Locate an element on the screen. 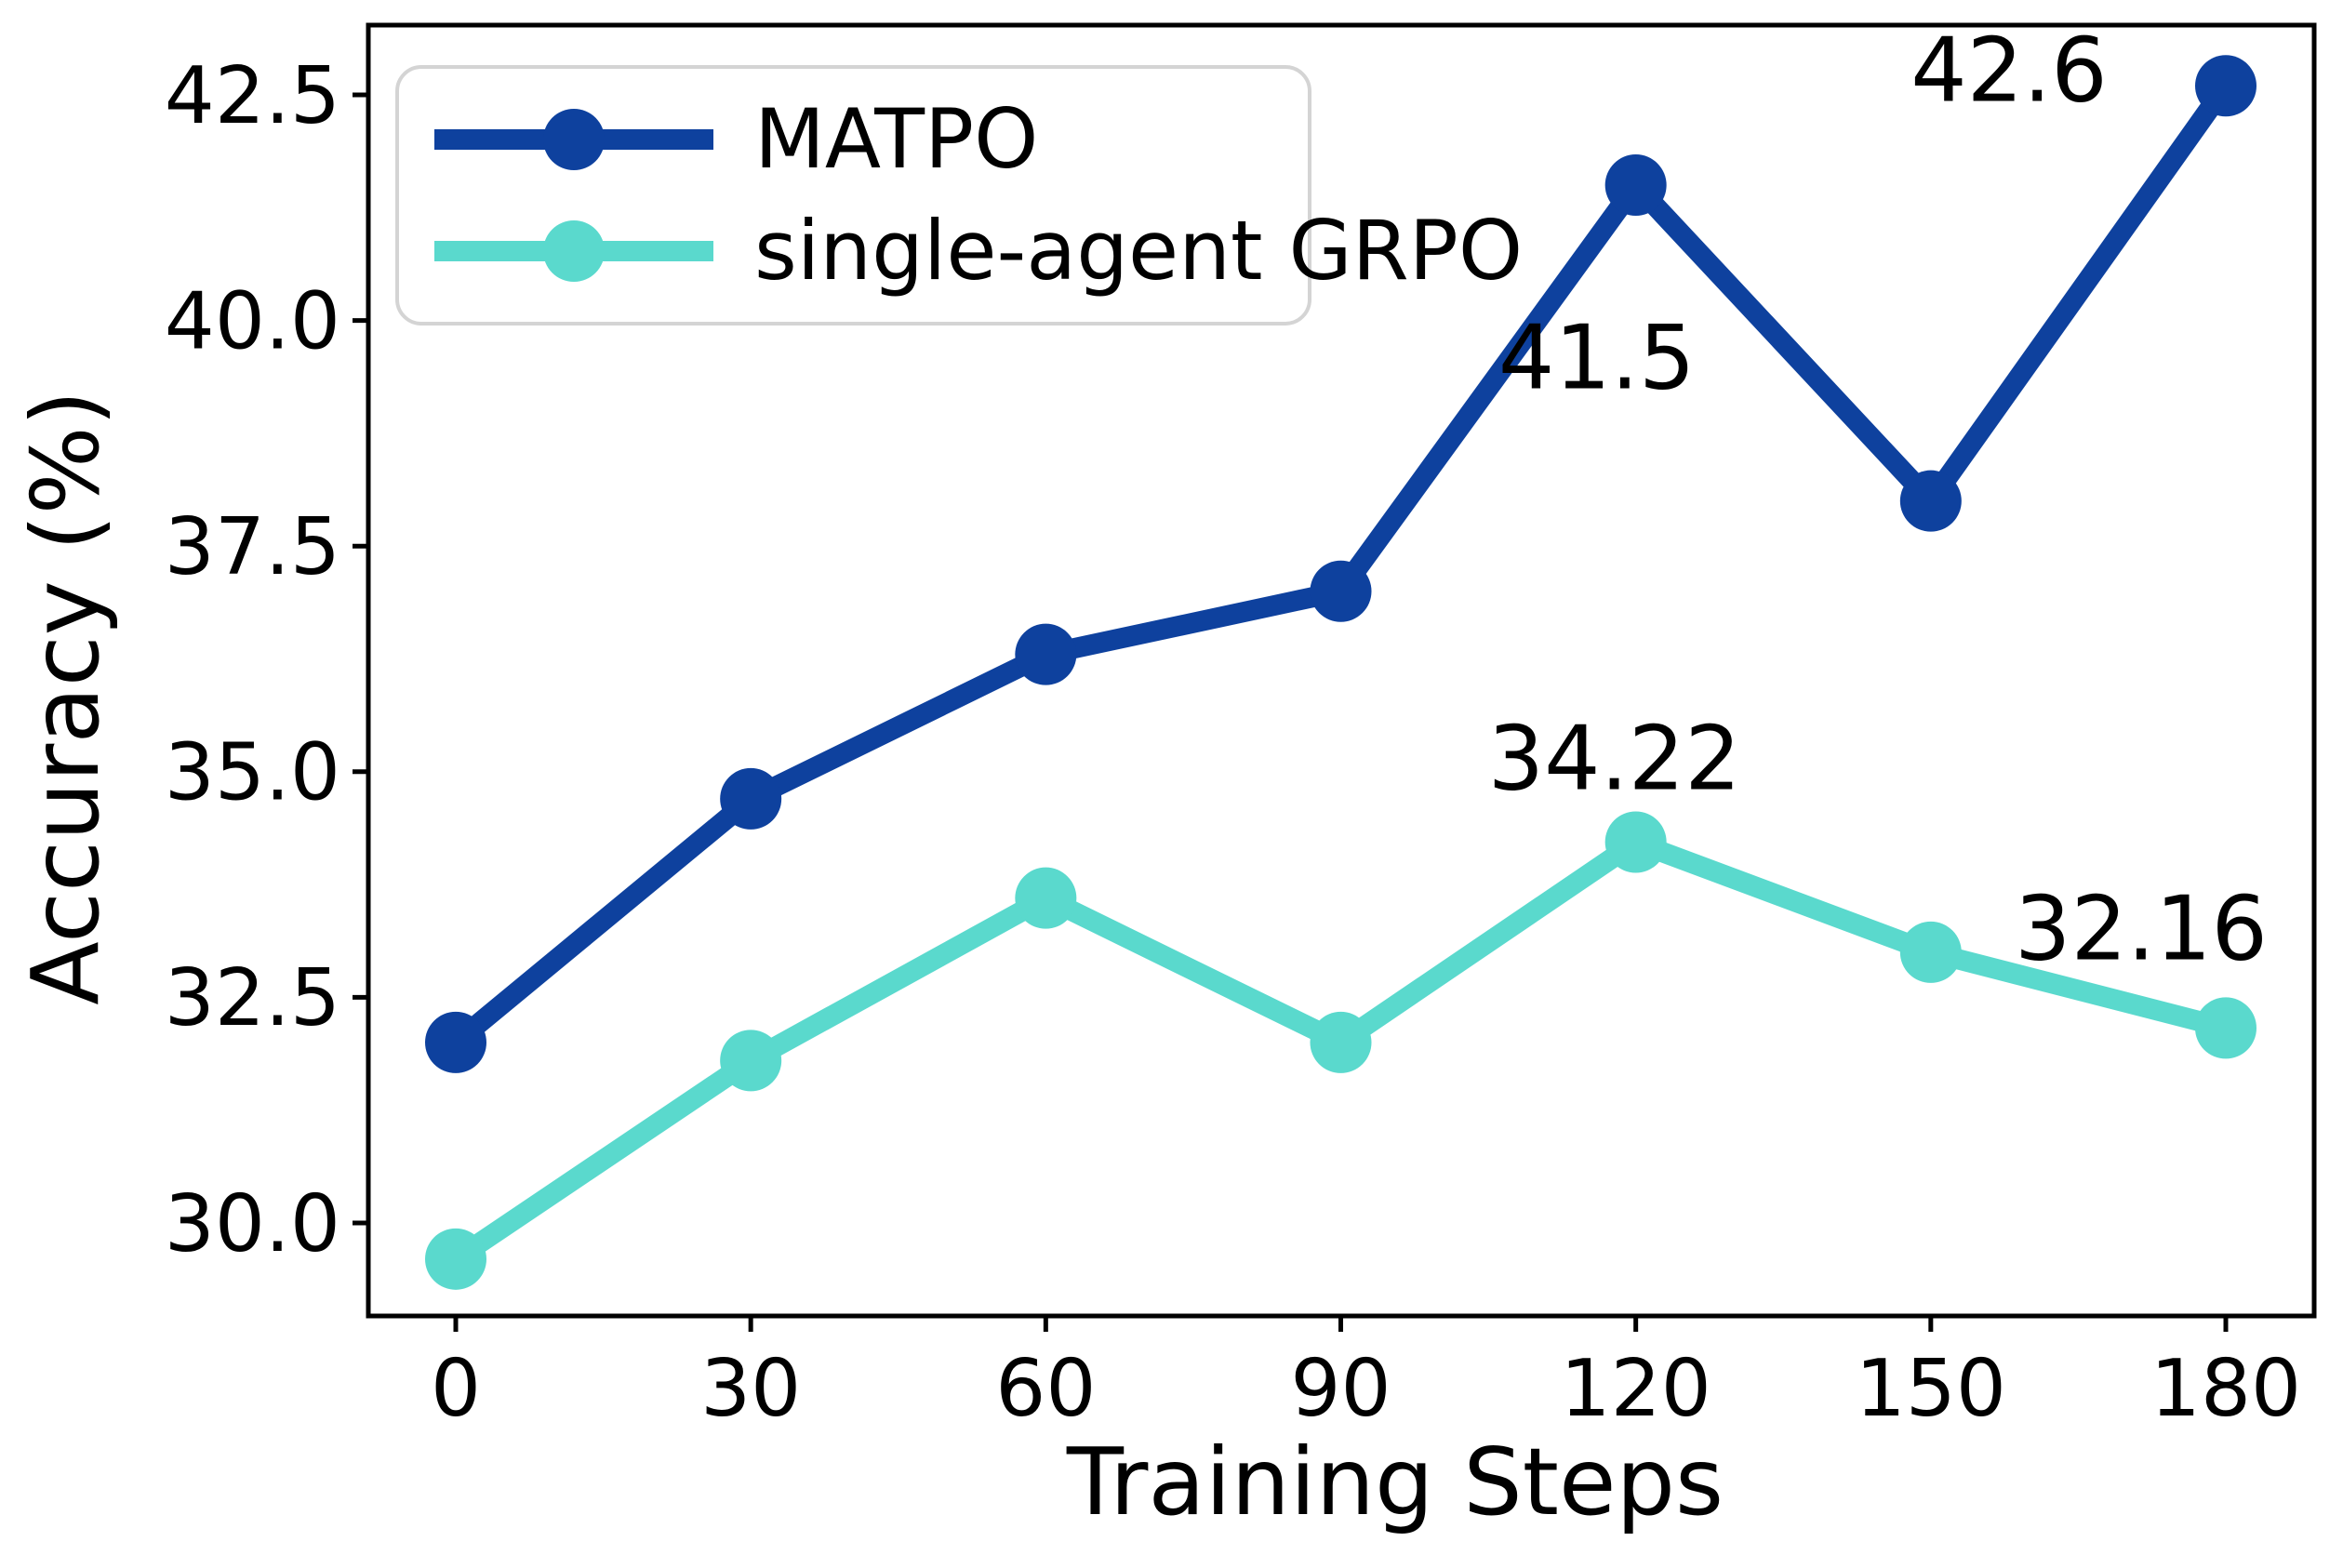 The width and height of the screenshot is (2343, 1568). y-tick-label: 35.0 is located at coordinates (252, 773).